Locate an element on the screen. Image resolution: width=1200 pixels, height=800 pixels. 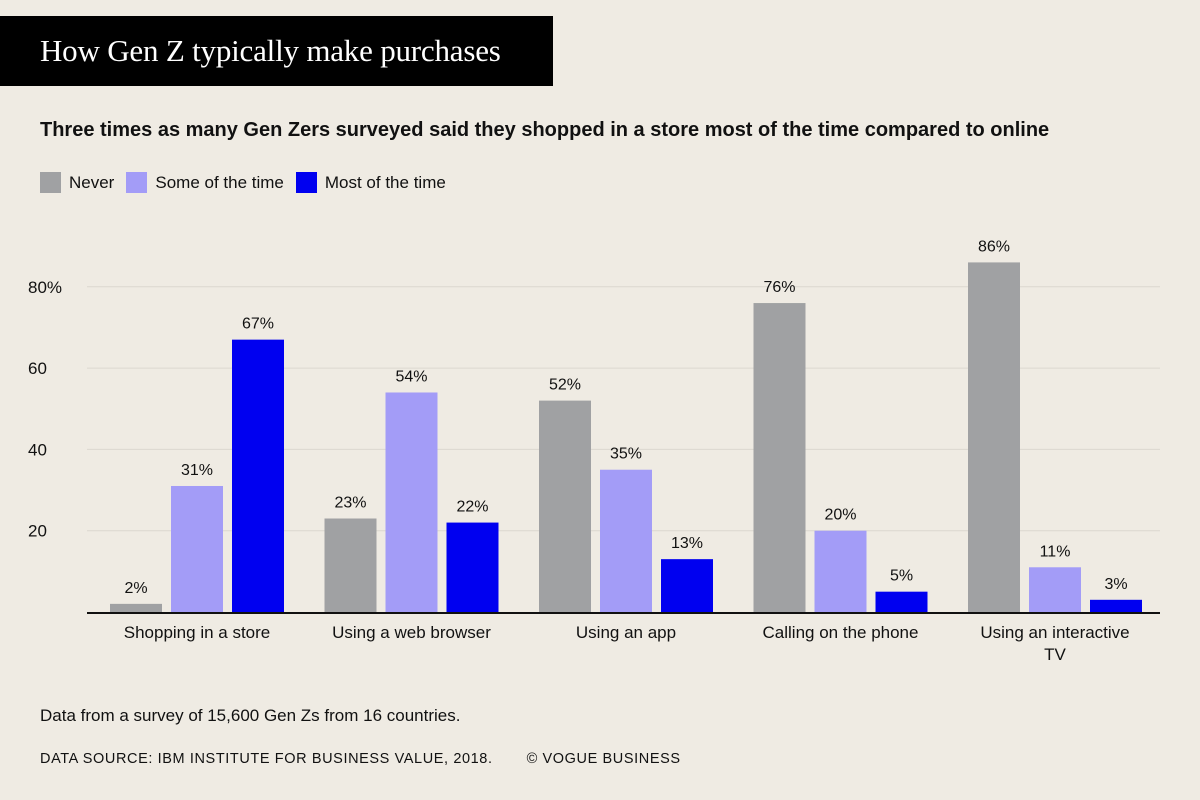
x-category-label: Using an app is located at coordinates (626, 632).